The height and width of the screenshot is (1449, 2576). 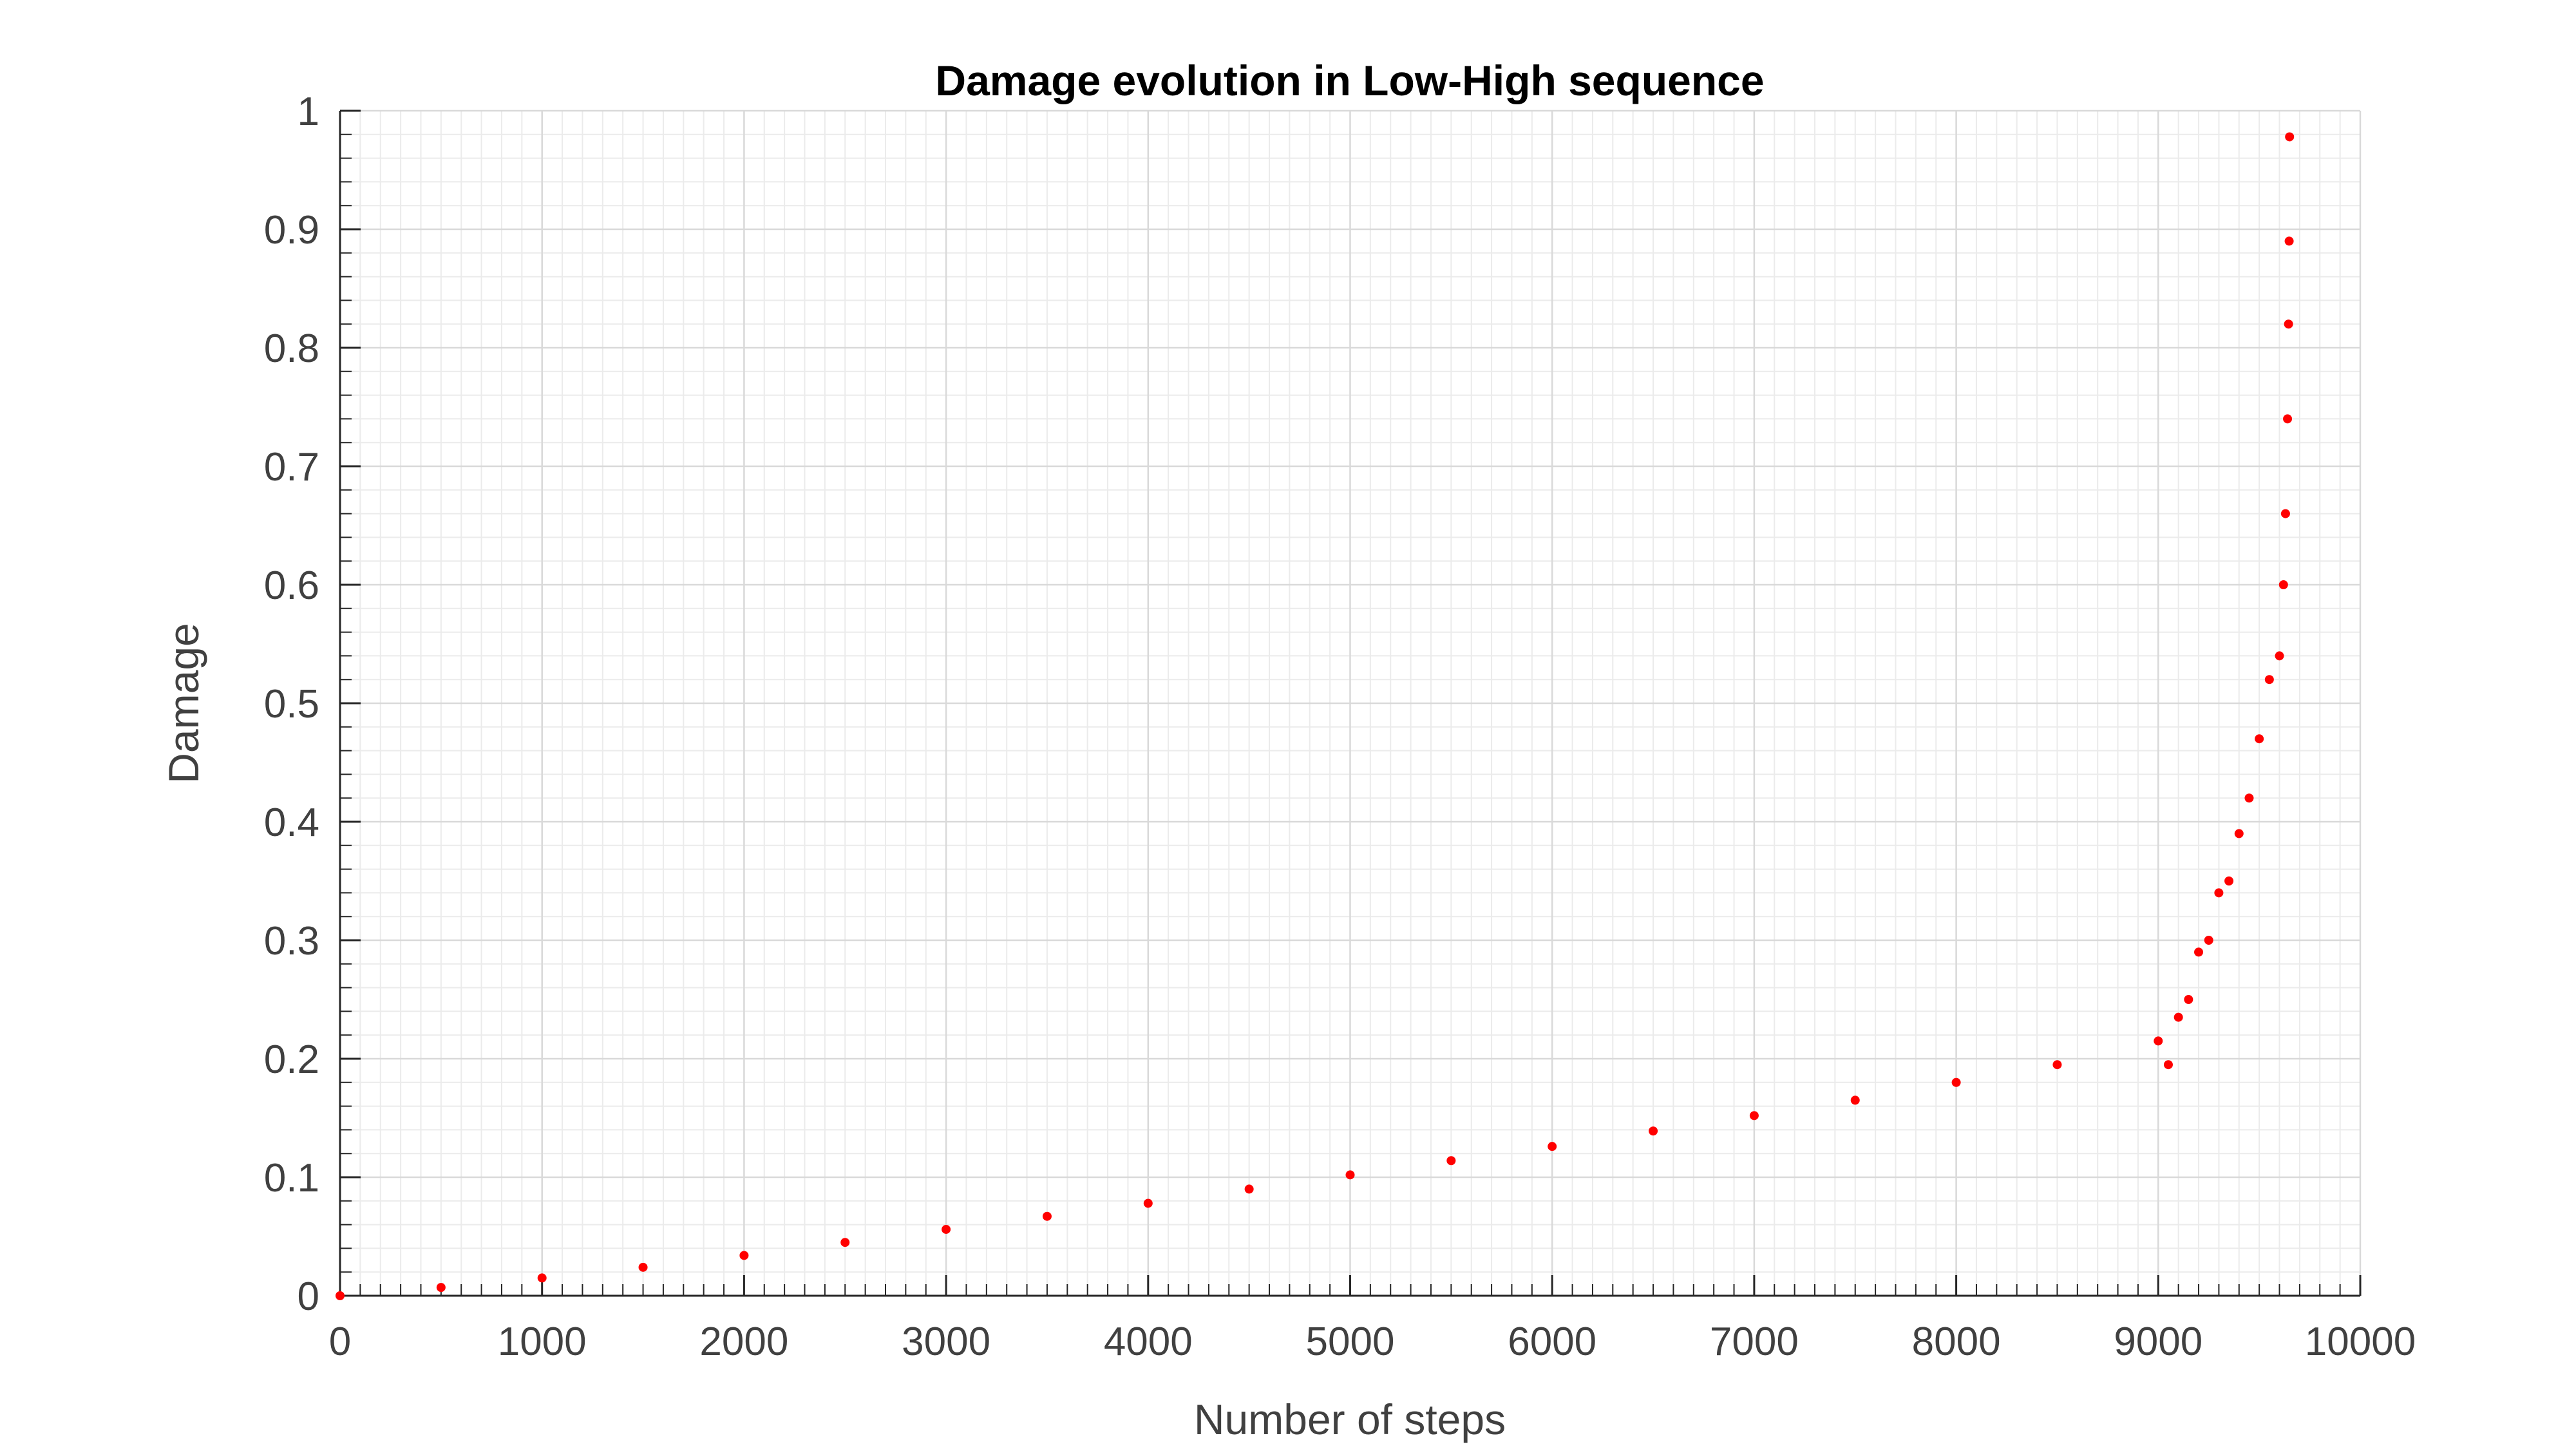 I want to click on y-tick-label: 0.1, so click(x=291, y=1178).